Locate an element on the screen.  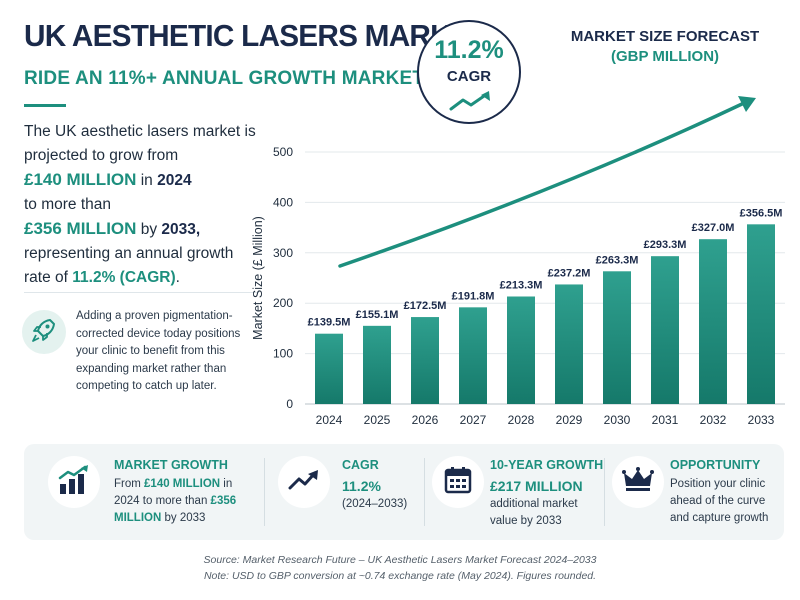
card-big-value: £217 MILLION is located at coordinates (536, 486).